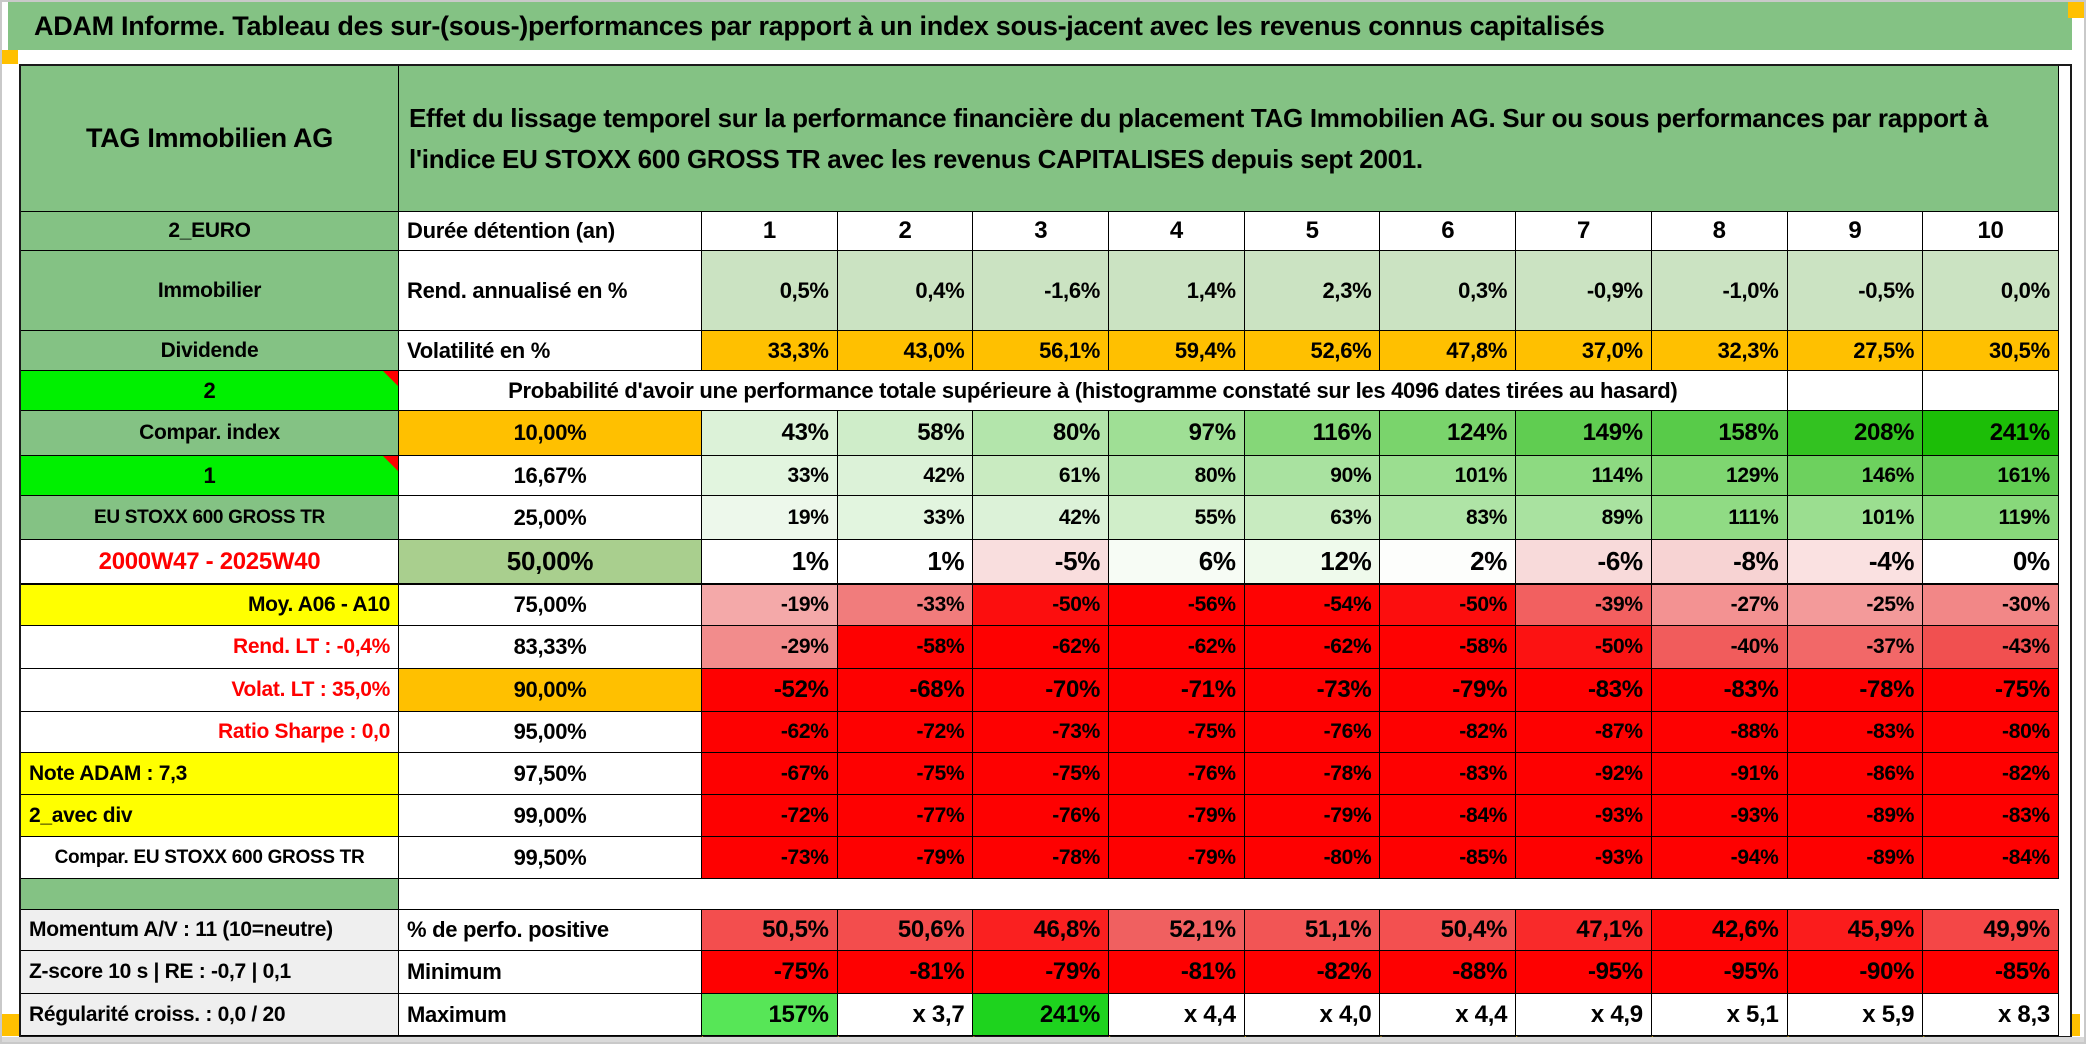 The height and width of the screenshot is (1044, 2086). What do you see at coordinates (1719, 732) in the screenshot?
I see `data-cell: -88%` at bounding box center [1719, 732].